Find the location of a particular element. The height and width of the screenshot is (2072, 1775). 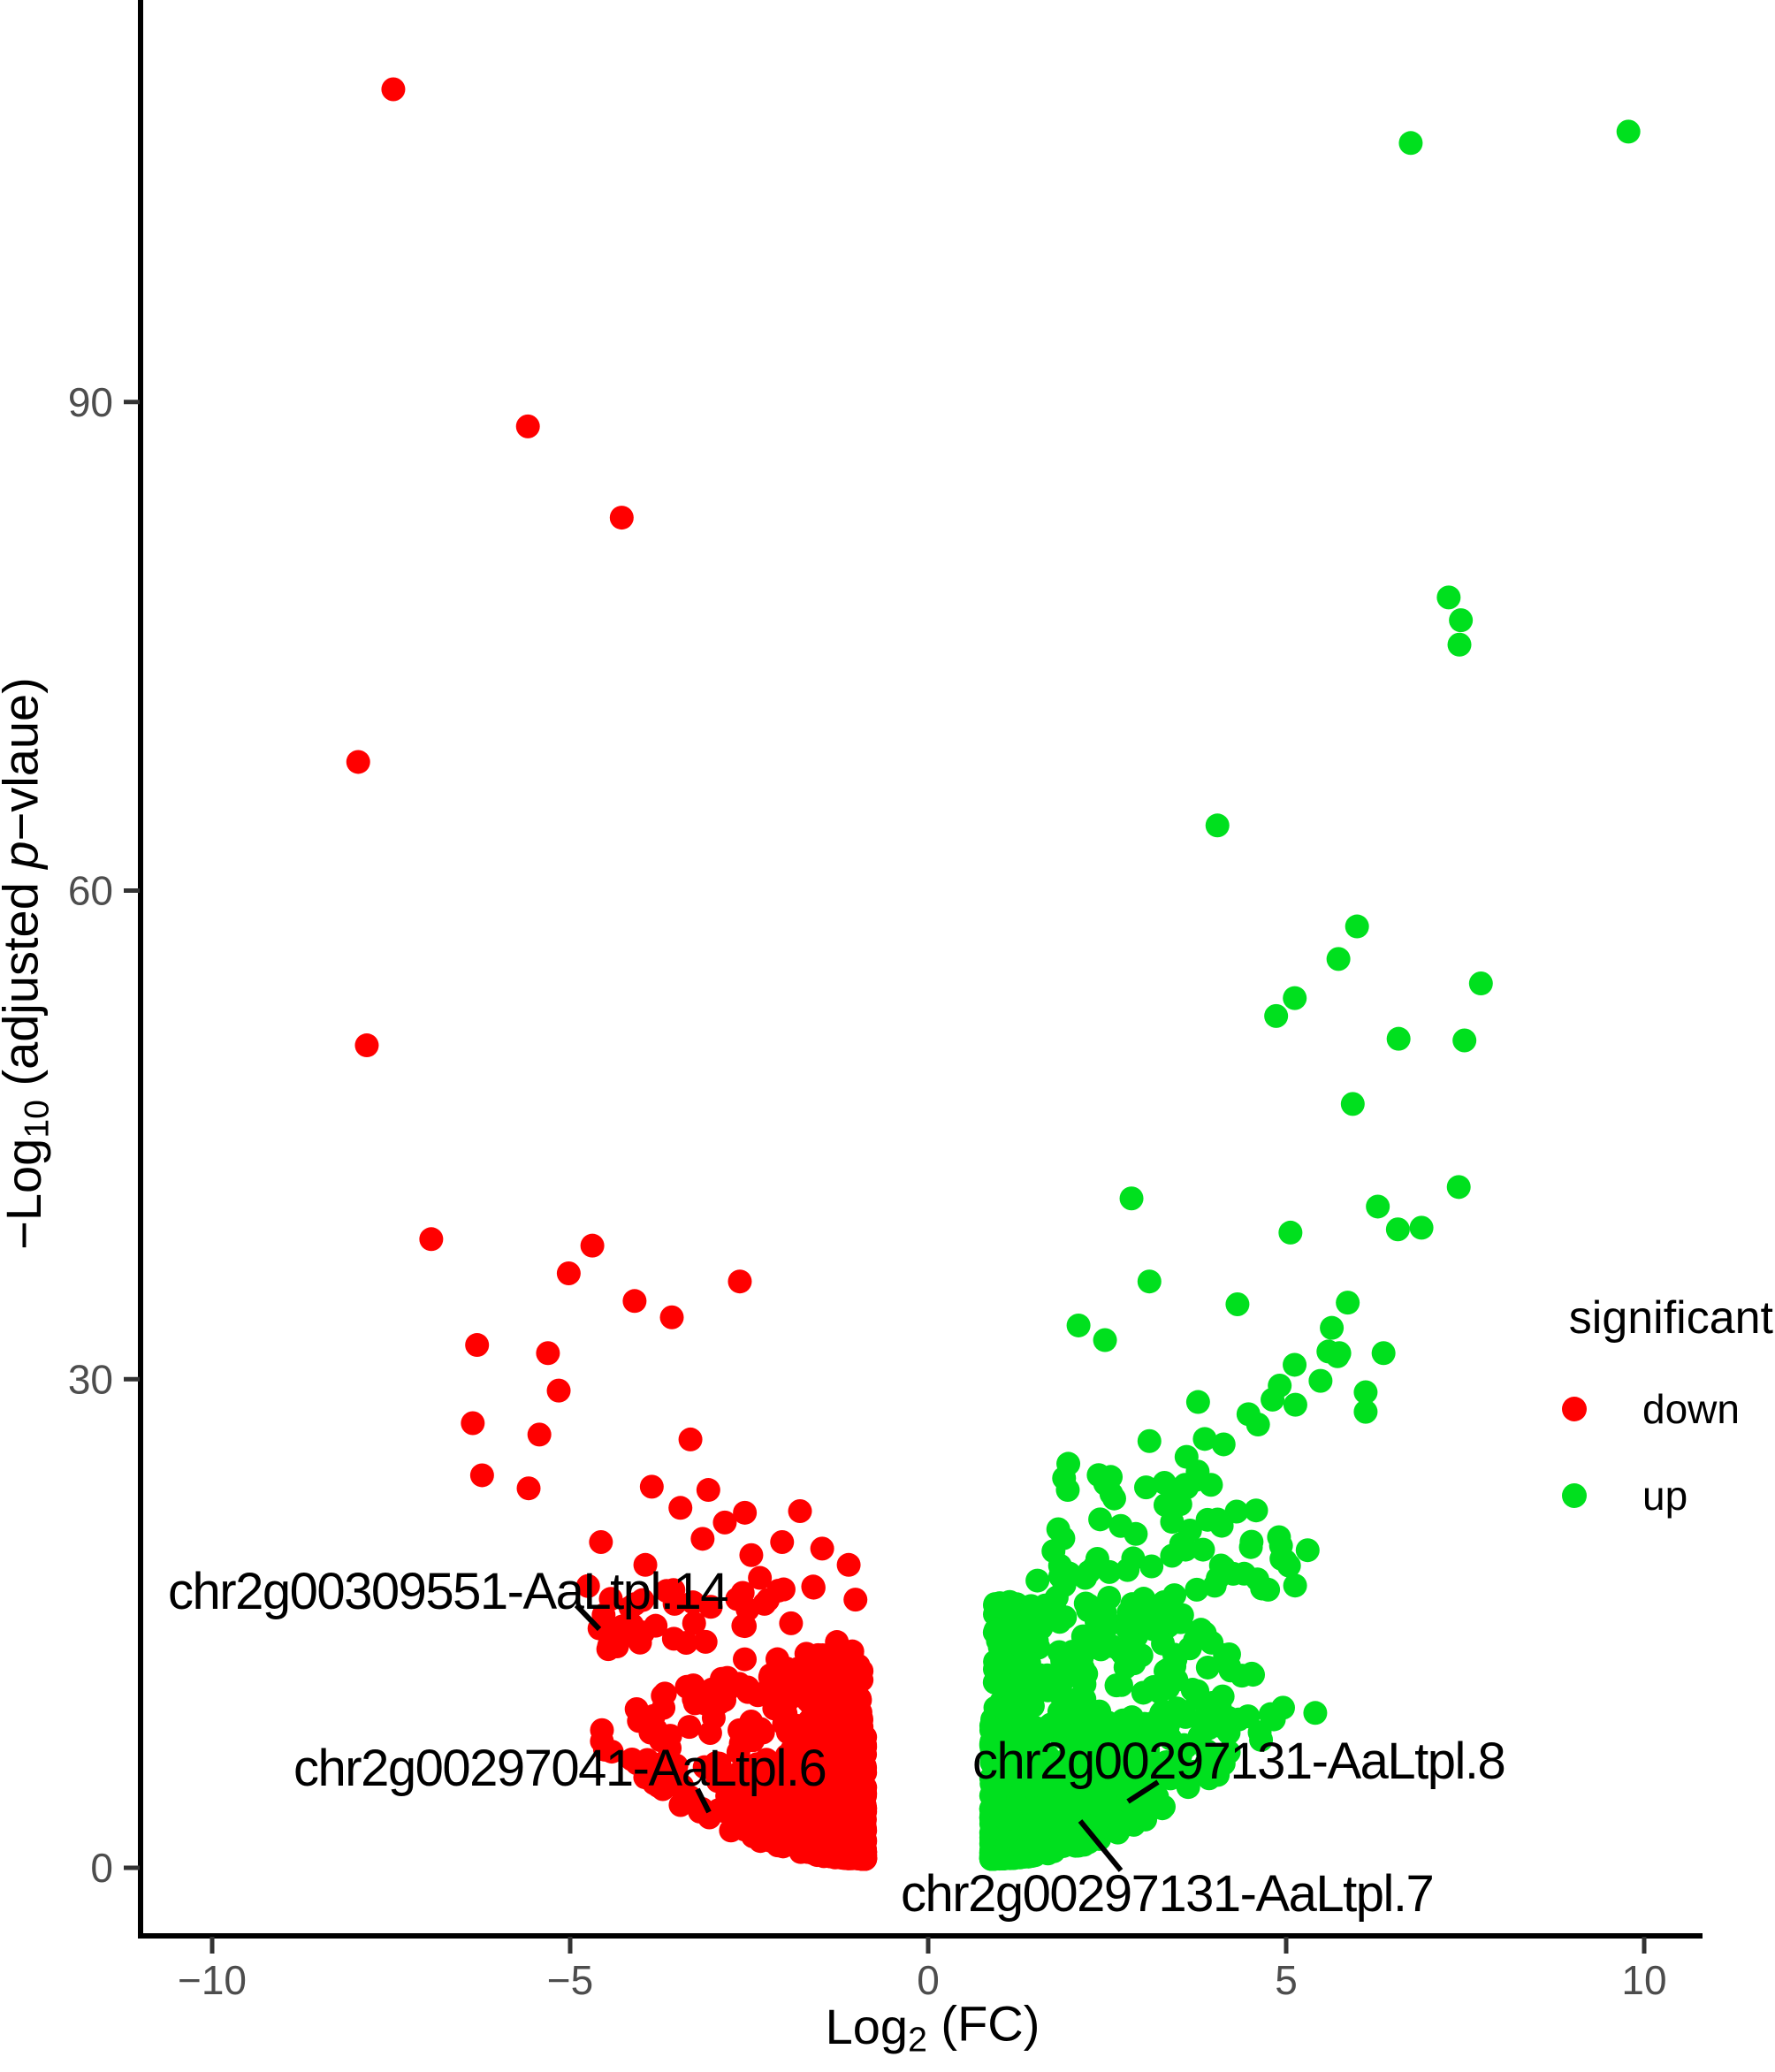

x-tick-label: 10 is located at coordinates (1644, 1980).